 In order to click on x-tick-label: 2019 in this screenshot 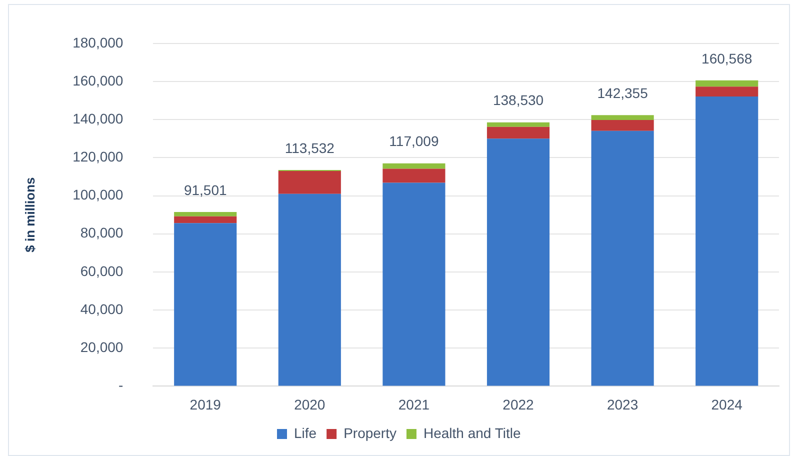, I will do `click(206, 404)`.